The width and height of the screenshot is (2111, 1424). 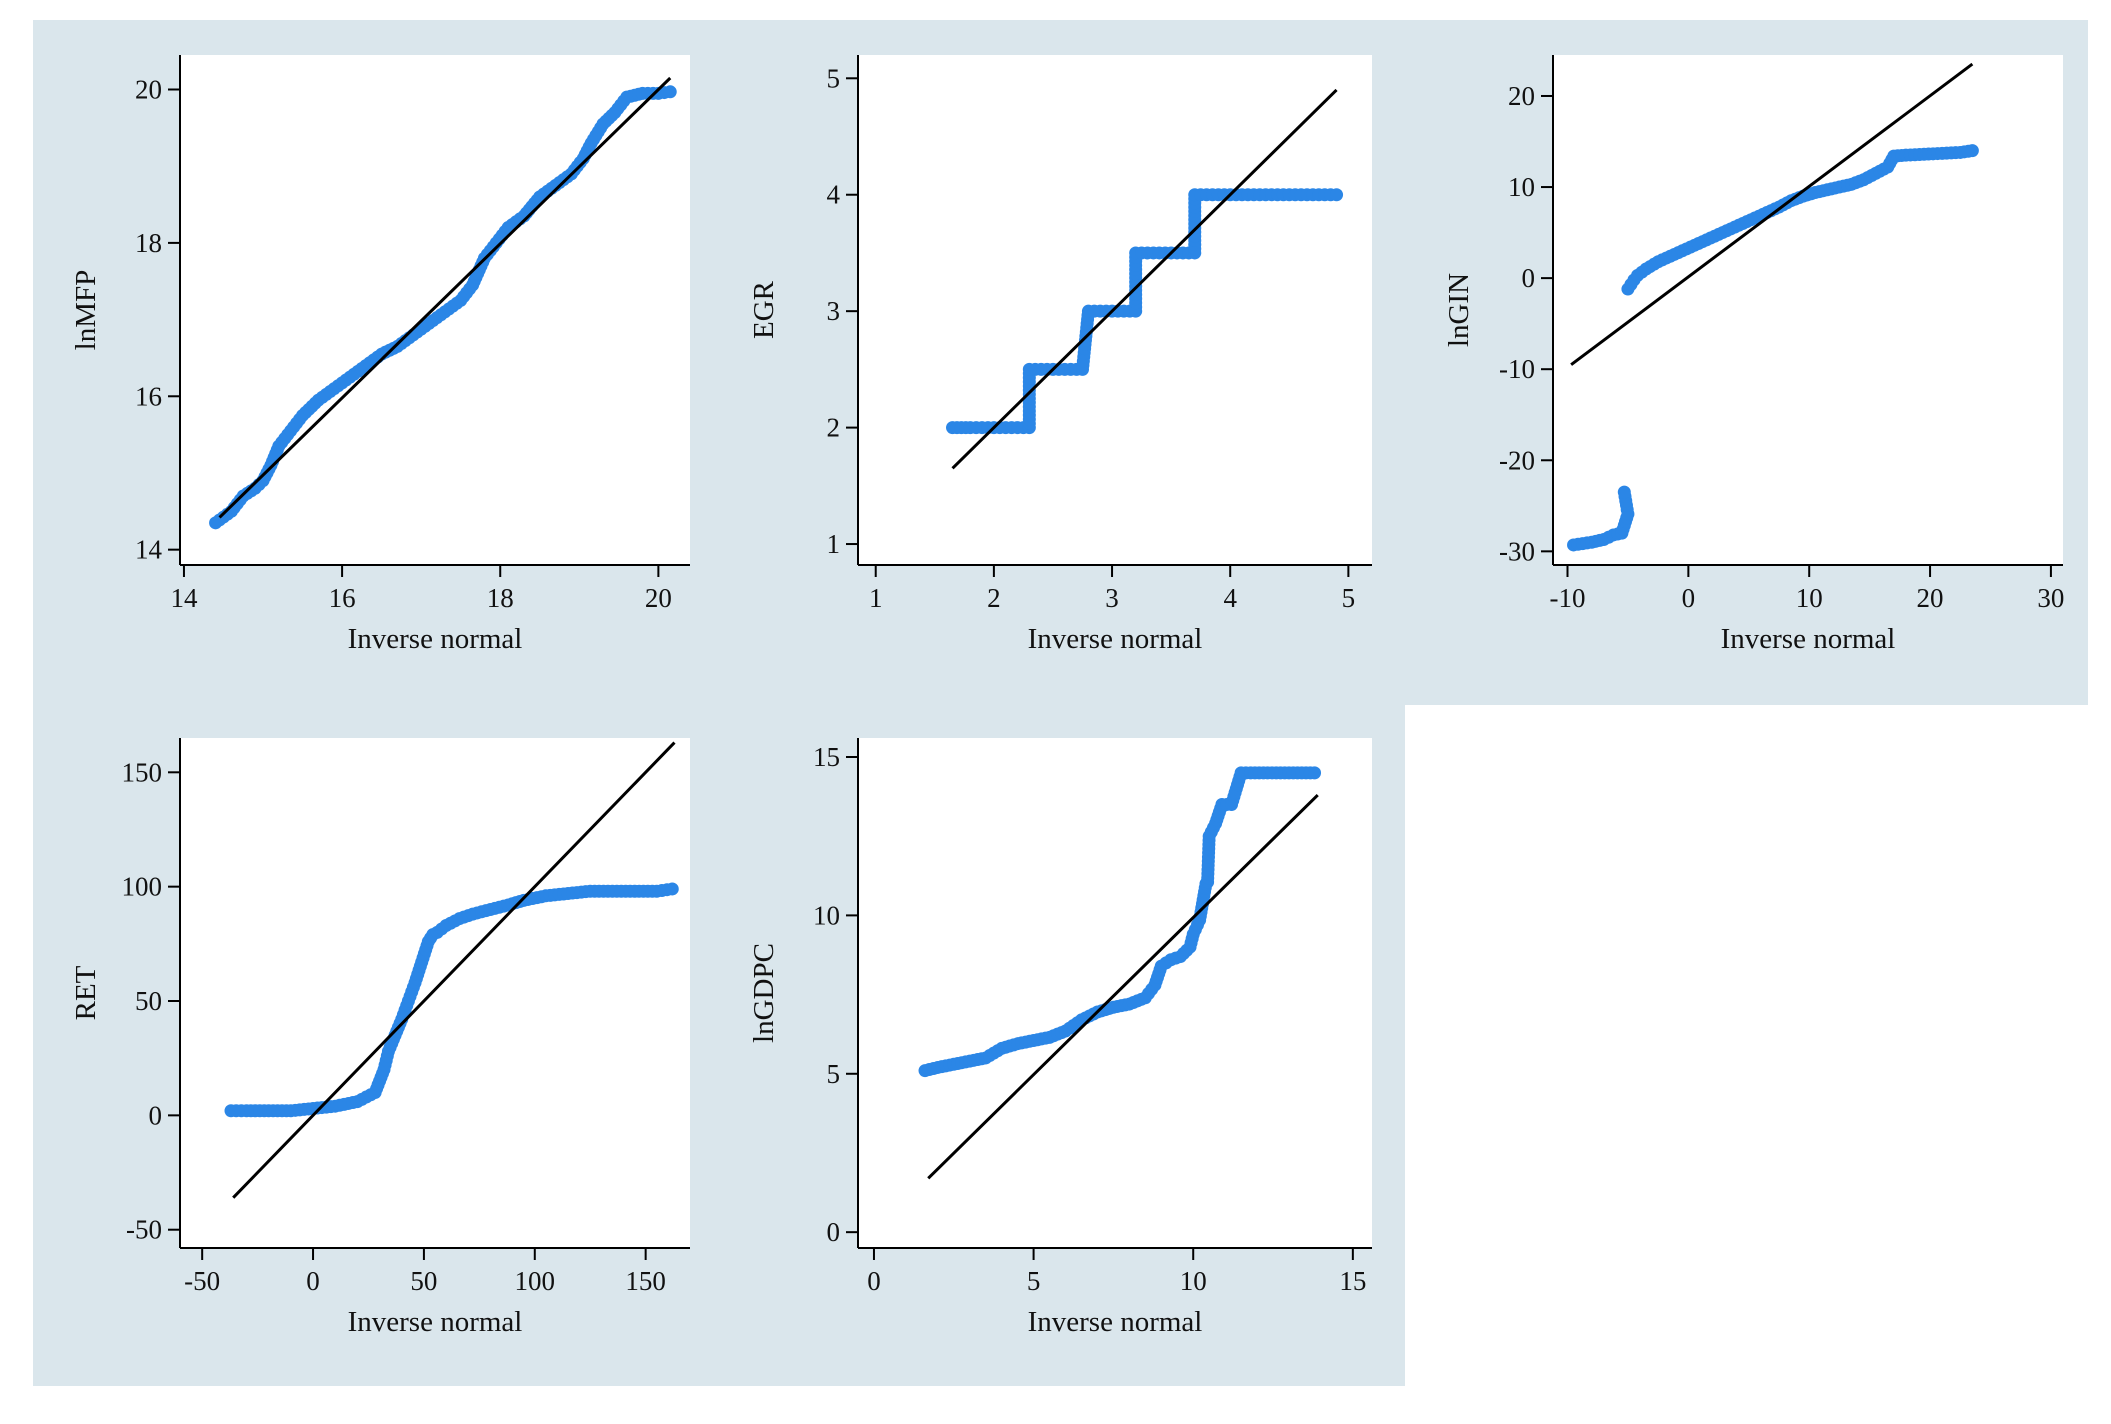 What do you see at coordinates (148, 1001) in the screenshot?
I see `y-tick-label: 50` at bounding box center [148, 1001].